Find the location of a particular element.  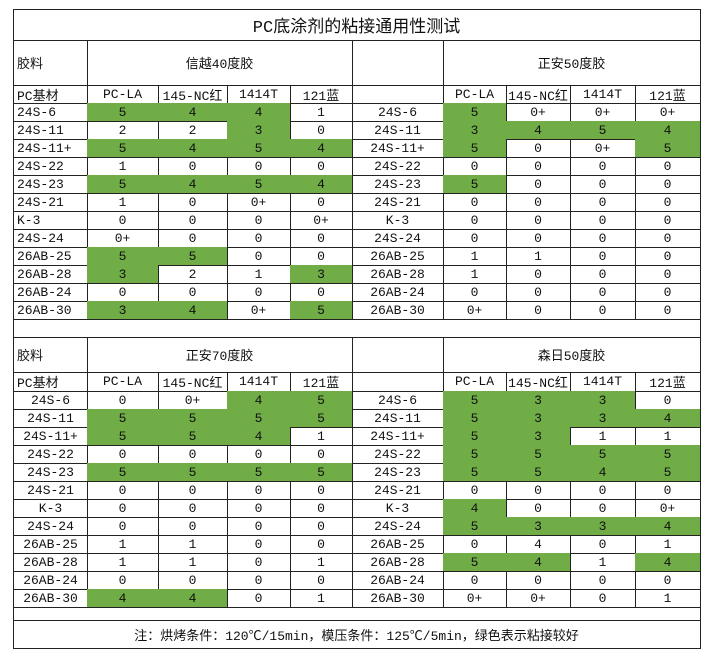

group-name: 森日50度胶 is located at coordinates (572, 355).